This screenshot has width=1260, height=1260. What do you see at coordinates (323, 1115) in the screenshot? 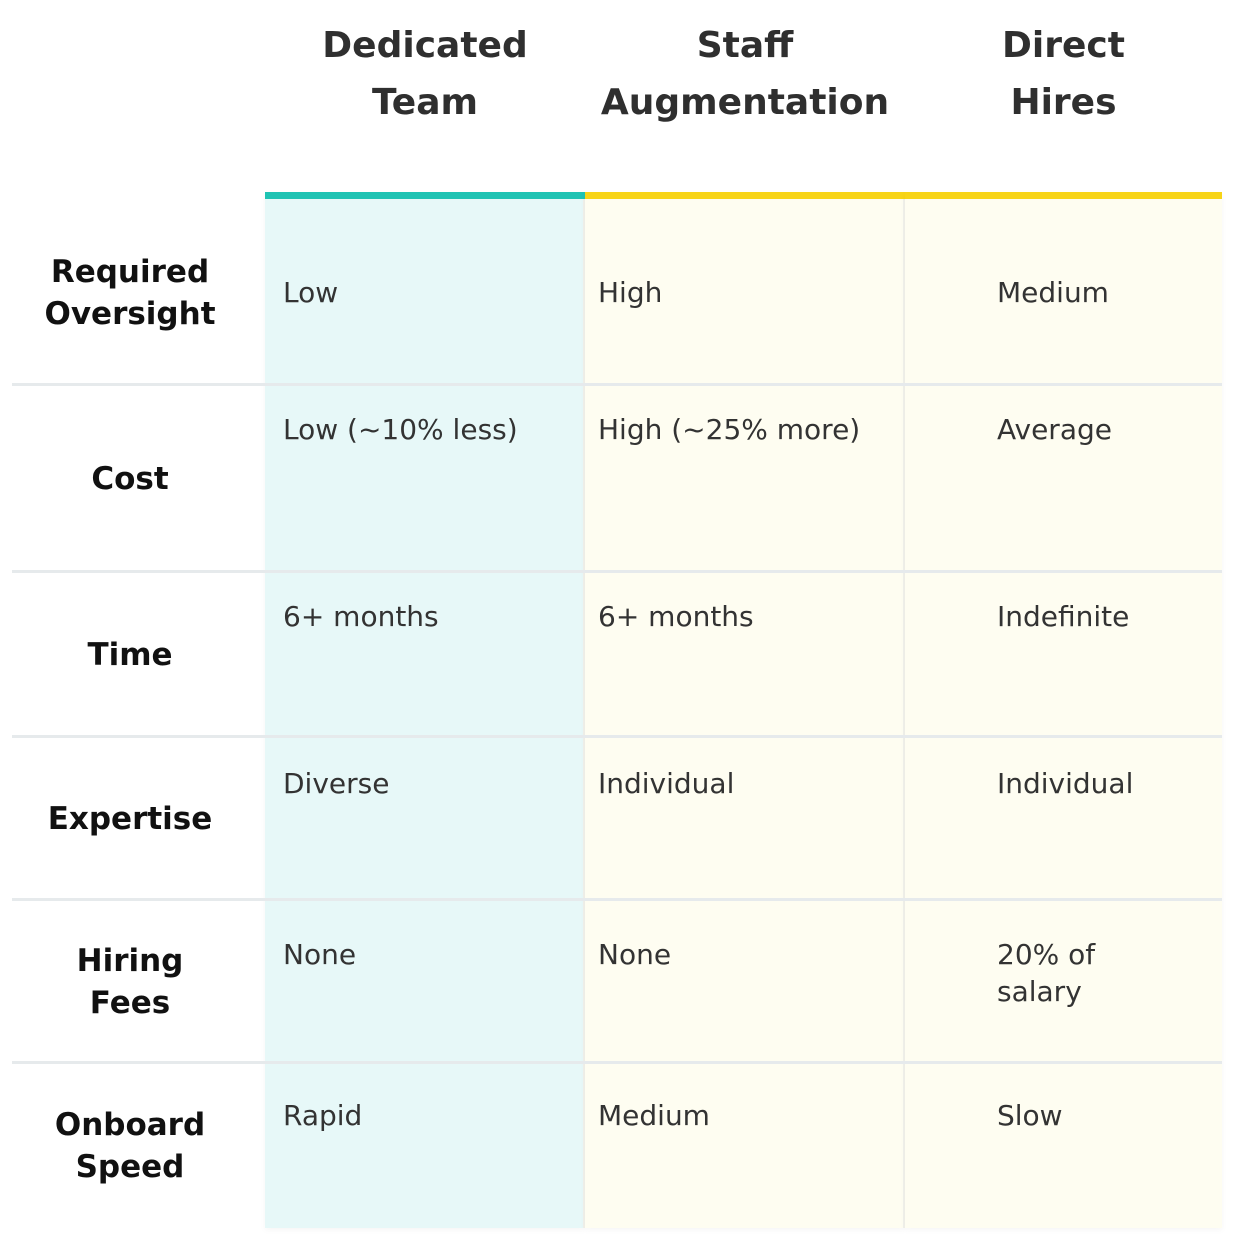
I see `text-line: Rapid` at bounding box center [323, 1115].